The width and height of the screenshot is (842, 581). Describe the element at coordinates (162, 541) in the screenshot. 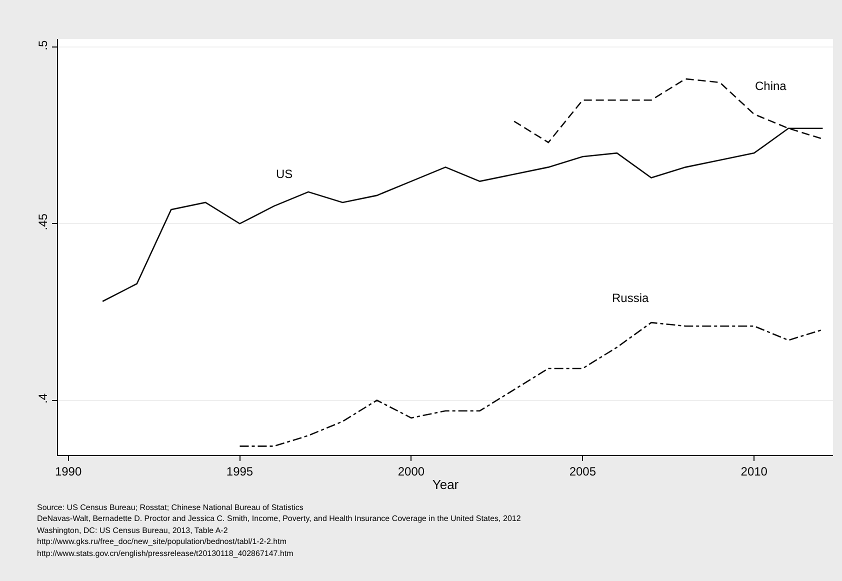

I see `text: http://www.gks.ru/free_doc/new_site/population/bednost/tabl/1-2-2.htm` at that location.